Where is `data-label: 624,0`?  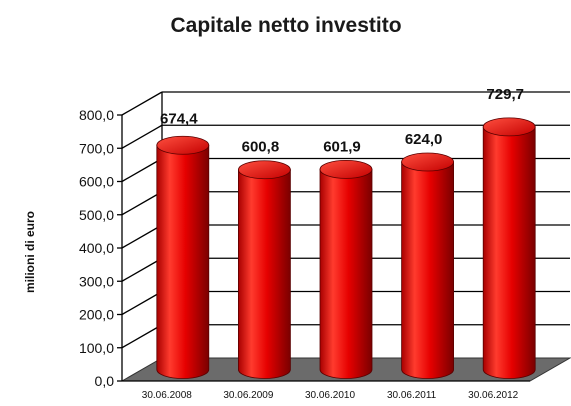 data-label: 624,0 is located at coordinates (424, 139).